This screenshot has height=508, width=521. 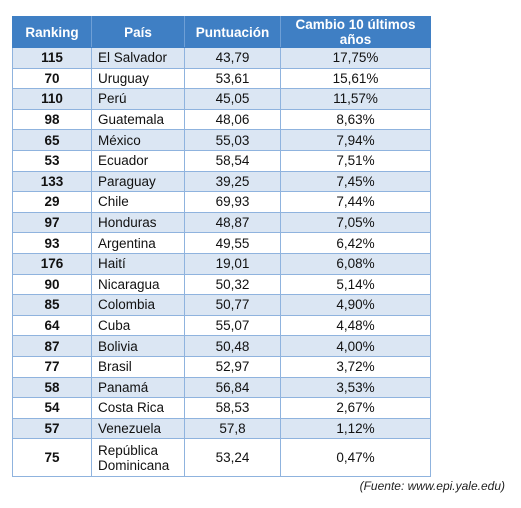 I want to click on cell-puntuacion: 53,24, so click(x=232, y=458).